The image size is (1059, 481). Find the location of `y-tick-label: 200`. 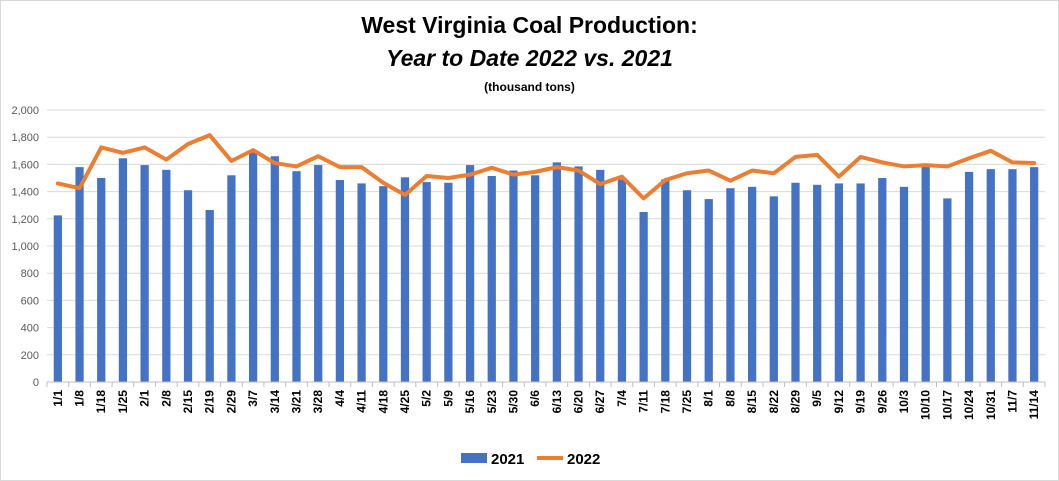

y-tick-label: 200 is located at coordinates (30, 356).